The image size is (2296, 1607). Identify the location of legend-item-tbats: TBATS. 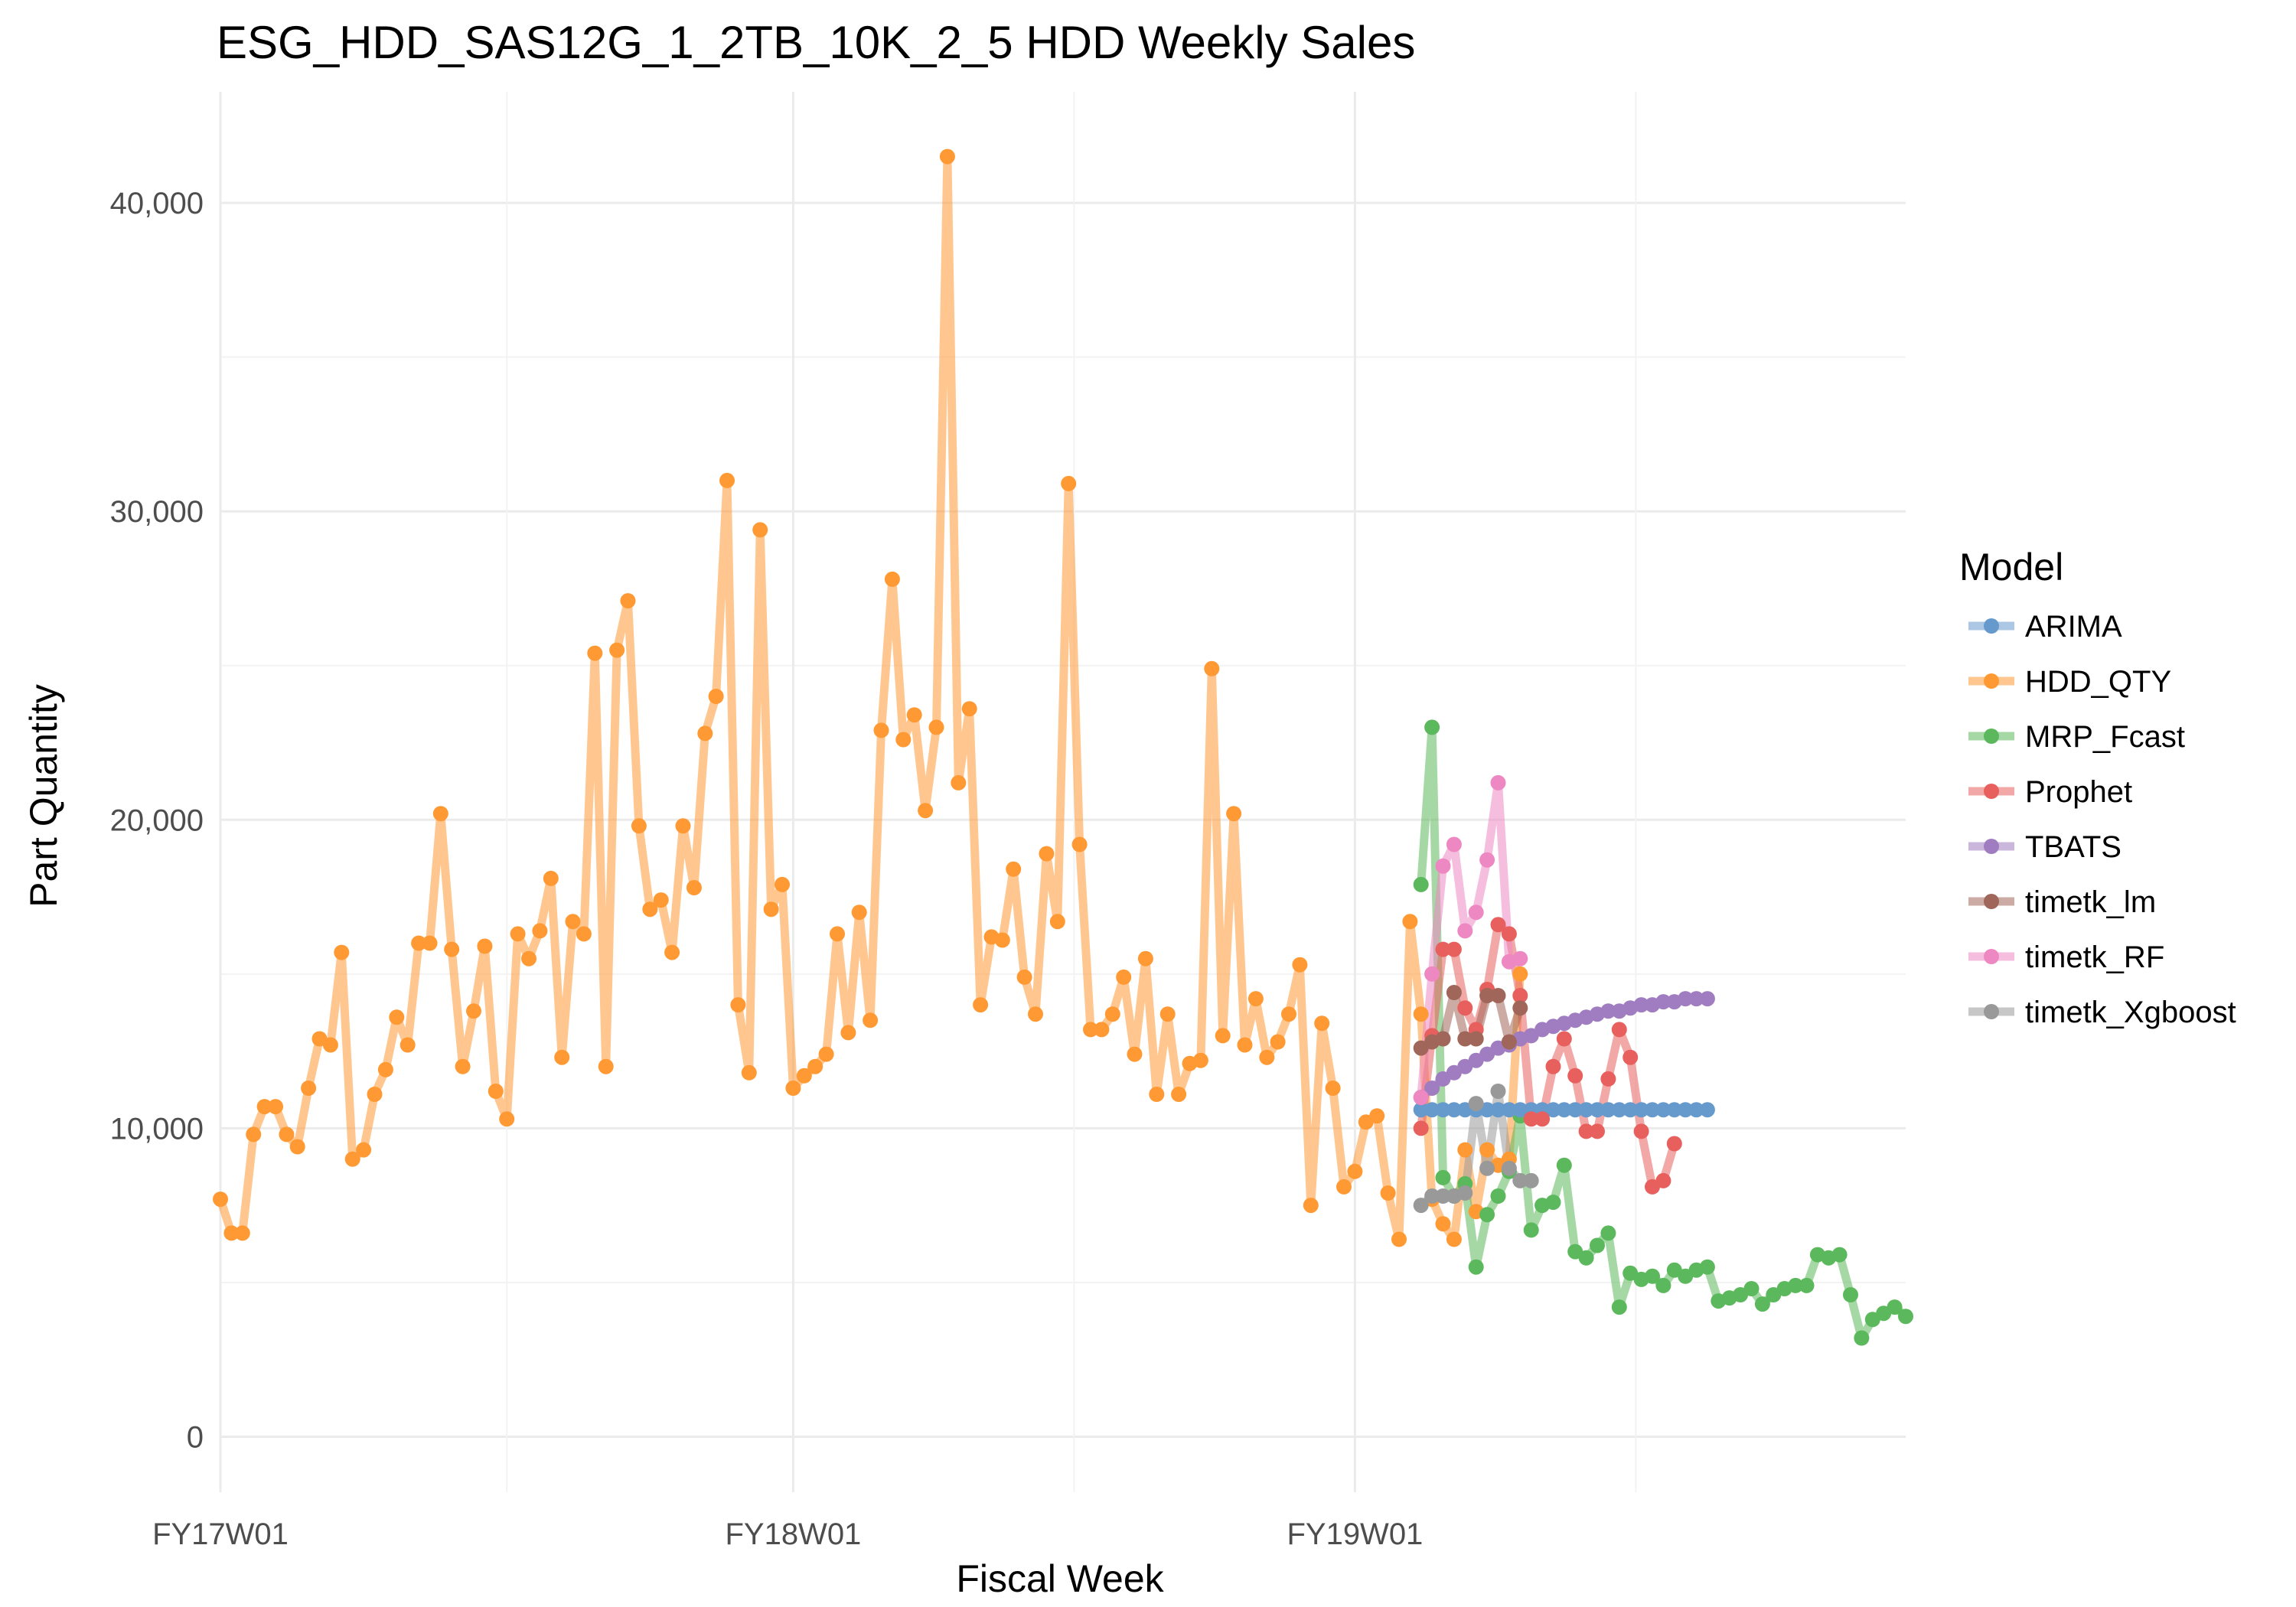
(2045, 847).